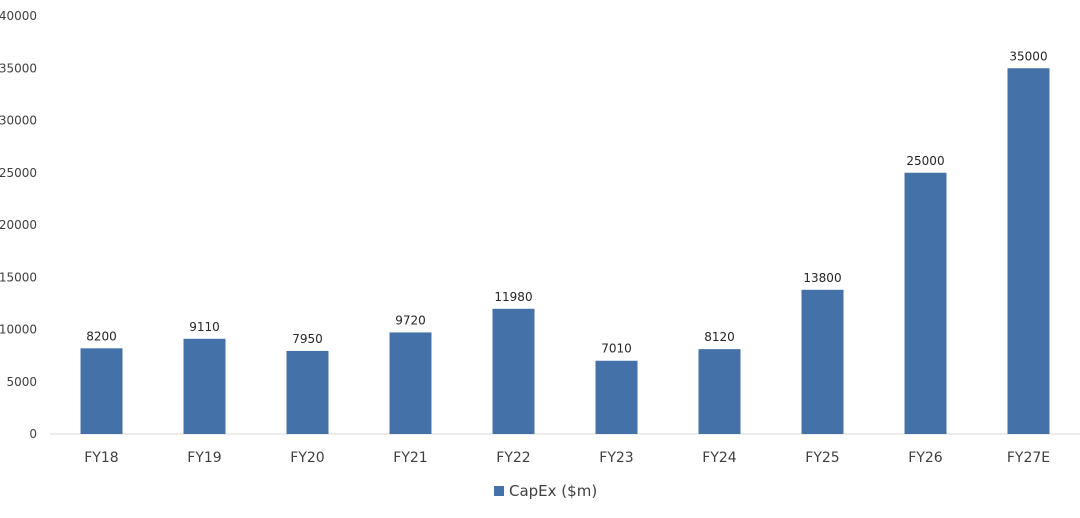 Image resolution: width=1080 pixels, height=518 pixels. Describe the element at coordinates (410, 458) in the screenshot. I see `x-tick-label-fy21: FY21` at that location.